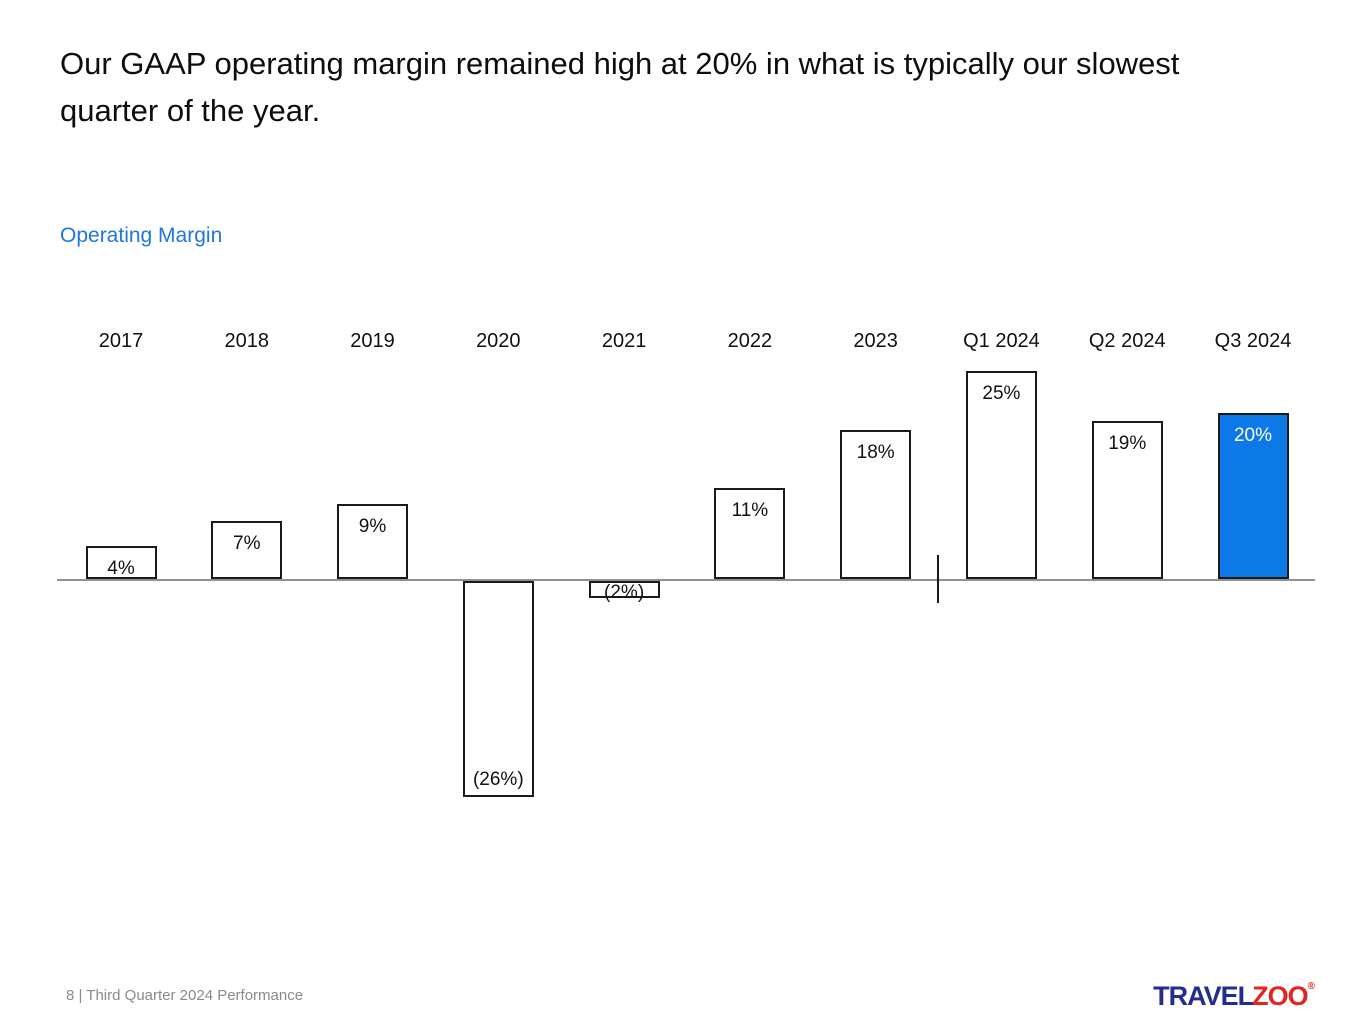 The image size is (1365, 1024). I want to click on category-label: Q2 2024, so click(1127, 341).